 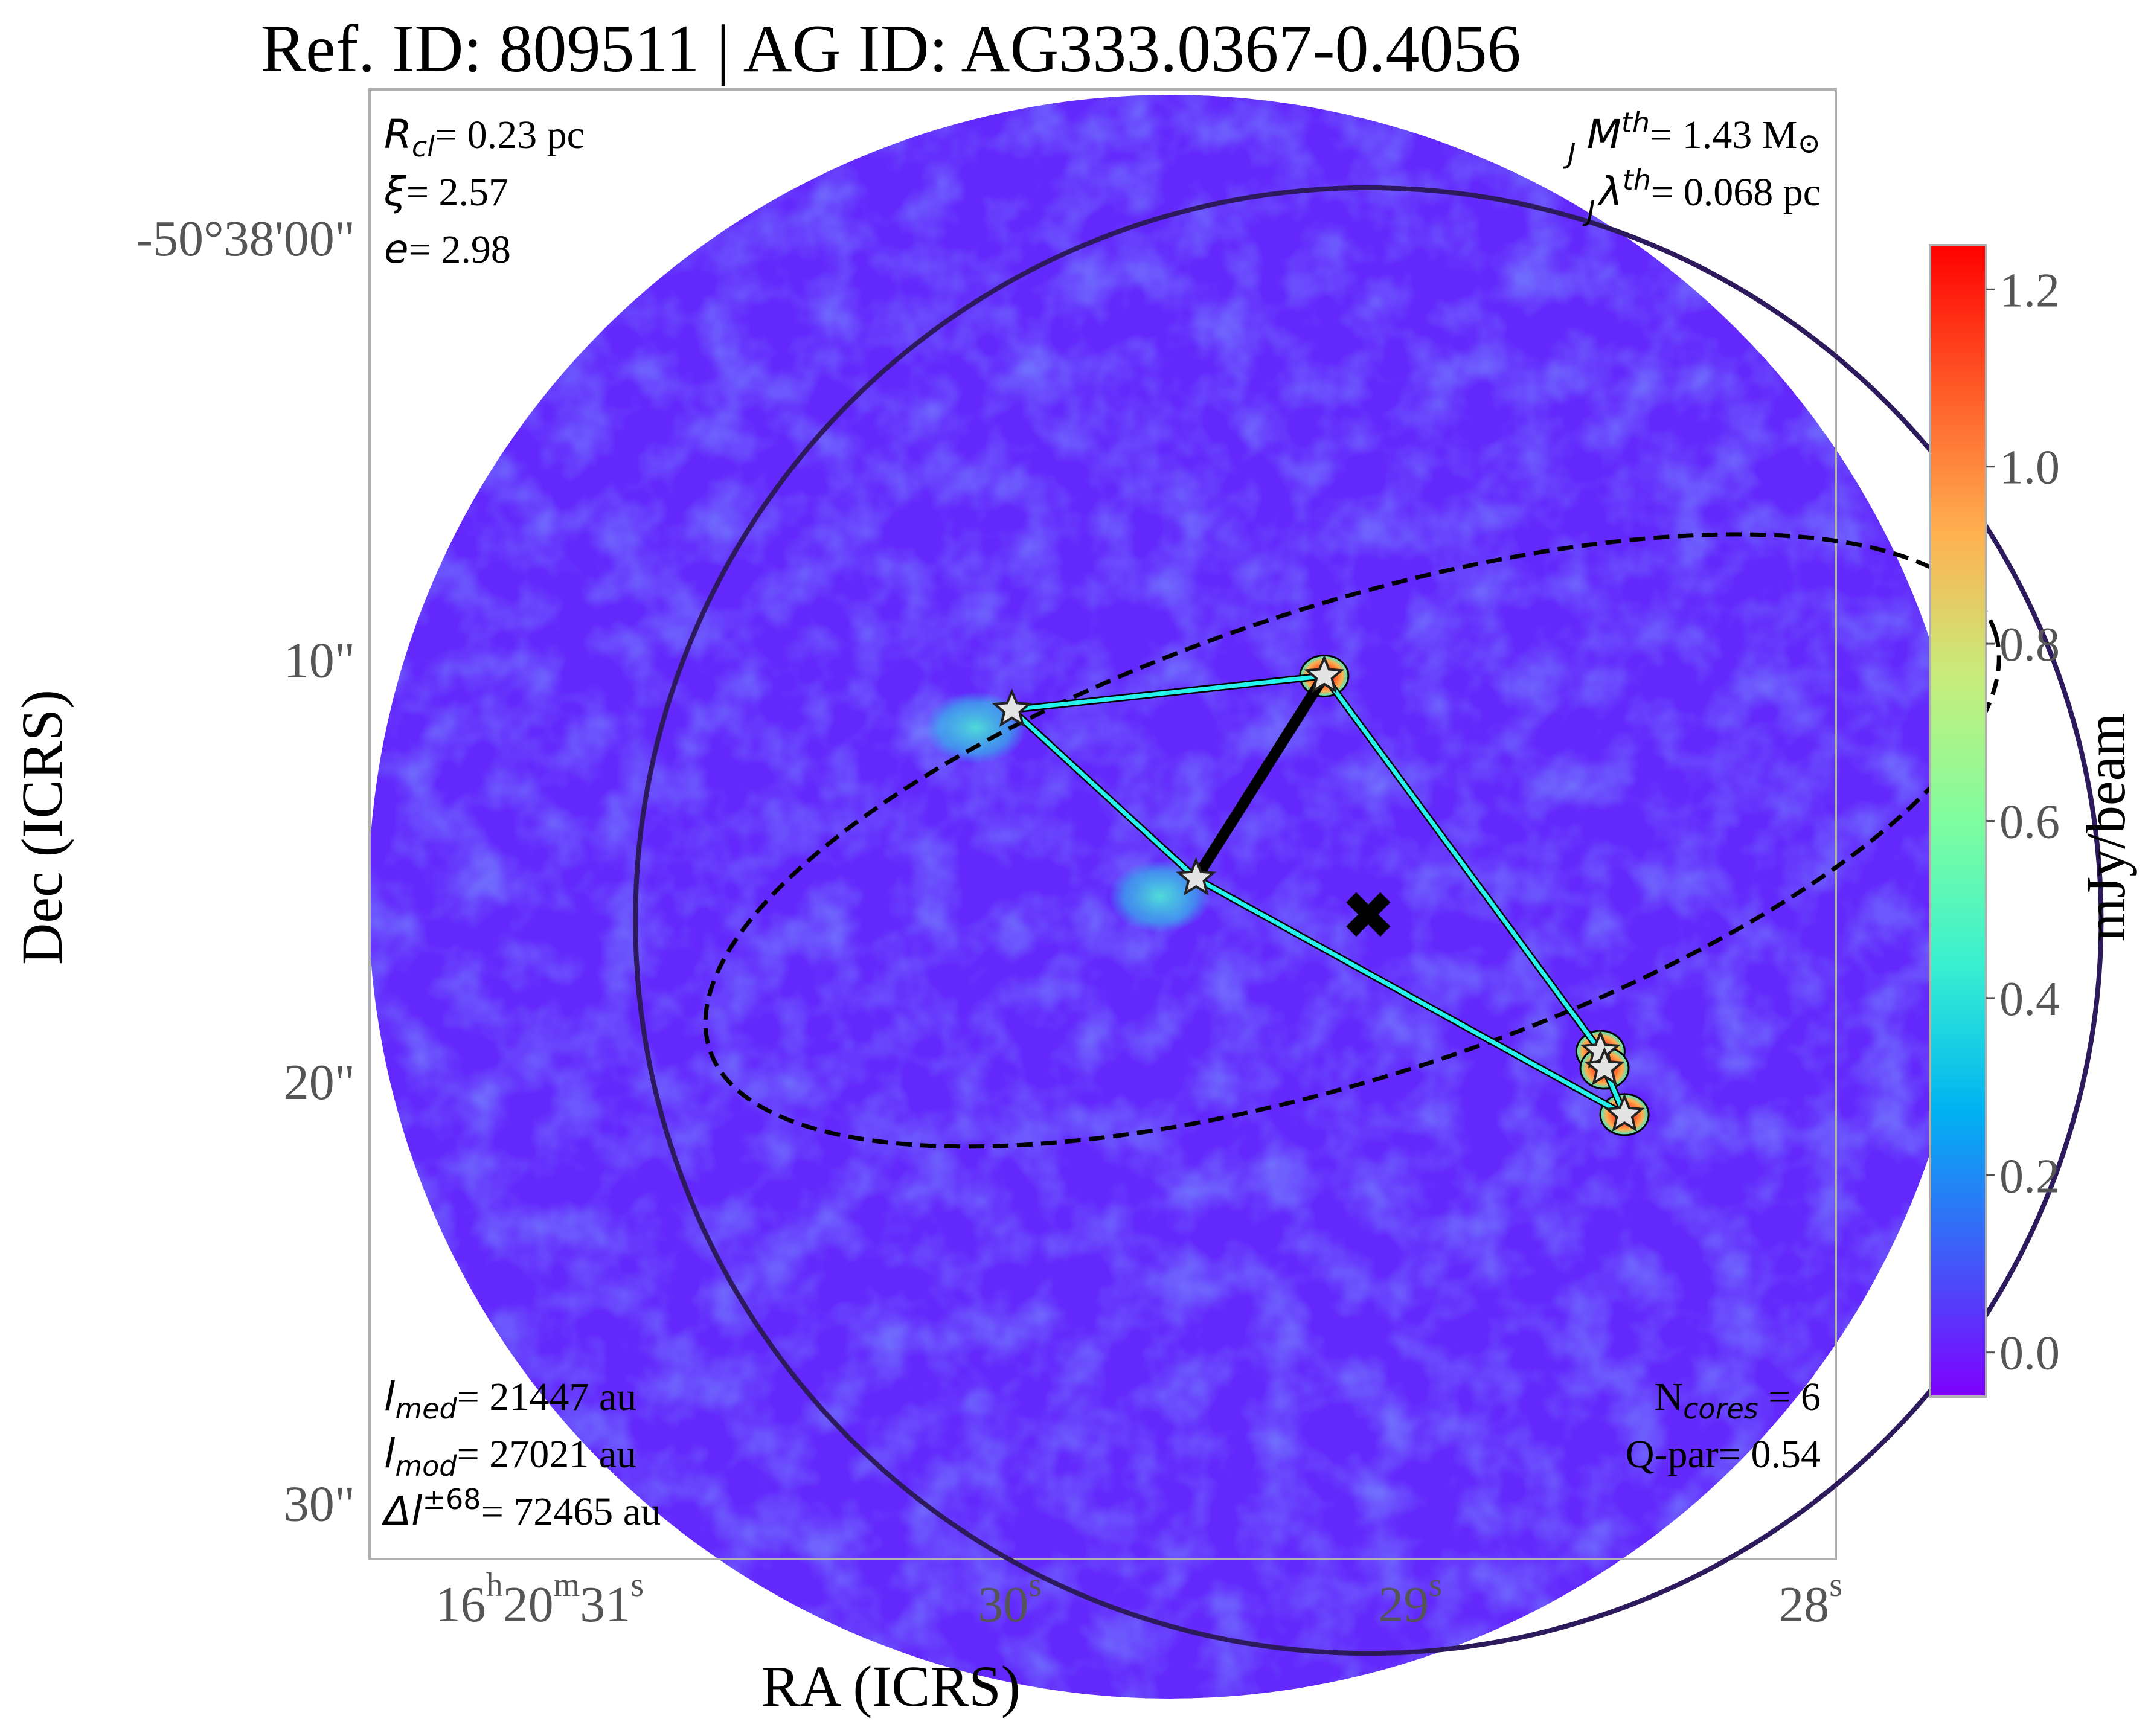 I want to click on dl-value: = 72465 au, so click(x=571, y=1512).